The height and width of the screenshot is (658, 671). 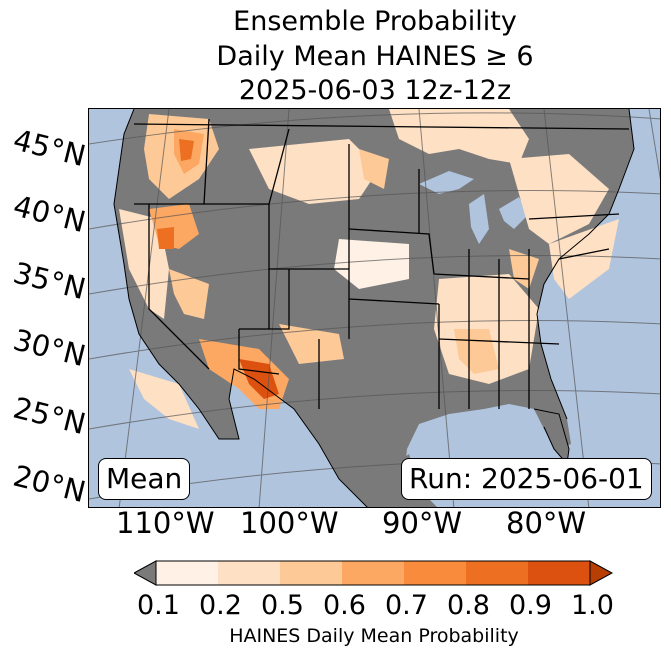 I want to click on lat-label-35: 35°N, so click(x=49, y=281).